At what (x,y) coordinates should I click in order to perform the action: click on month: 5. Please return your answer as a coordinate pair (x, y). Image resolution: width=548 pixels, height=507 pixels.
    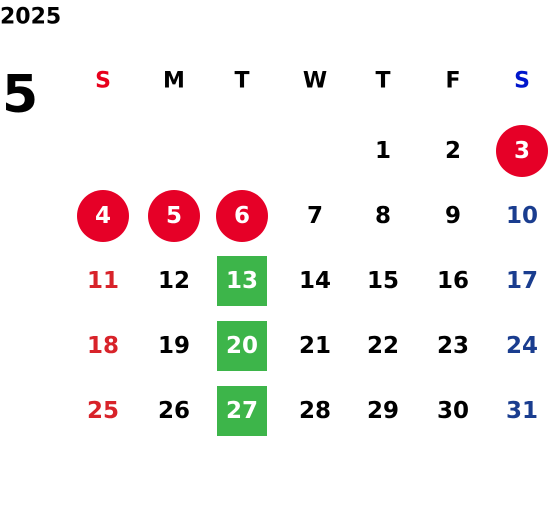
    Looking at the image, I should click on (20, 95).